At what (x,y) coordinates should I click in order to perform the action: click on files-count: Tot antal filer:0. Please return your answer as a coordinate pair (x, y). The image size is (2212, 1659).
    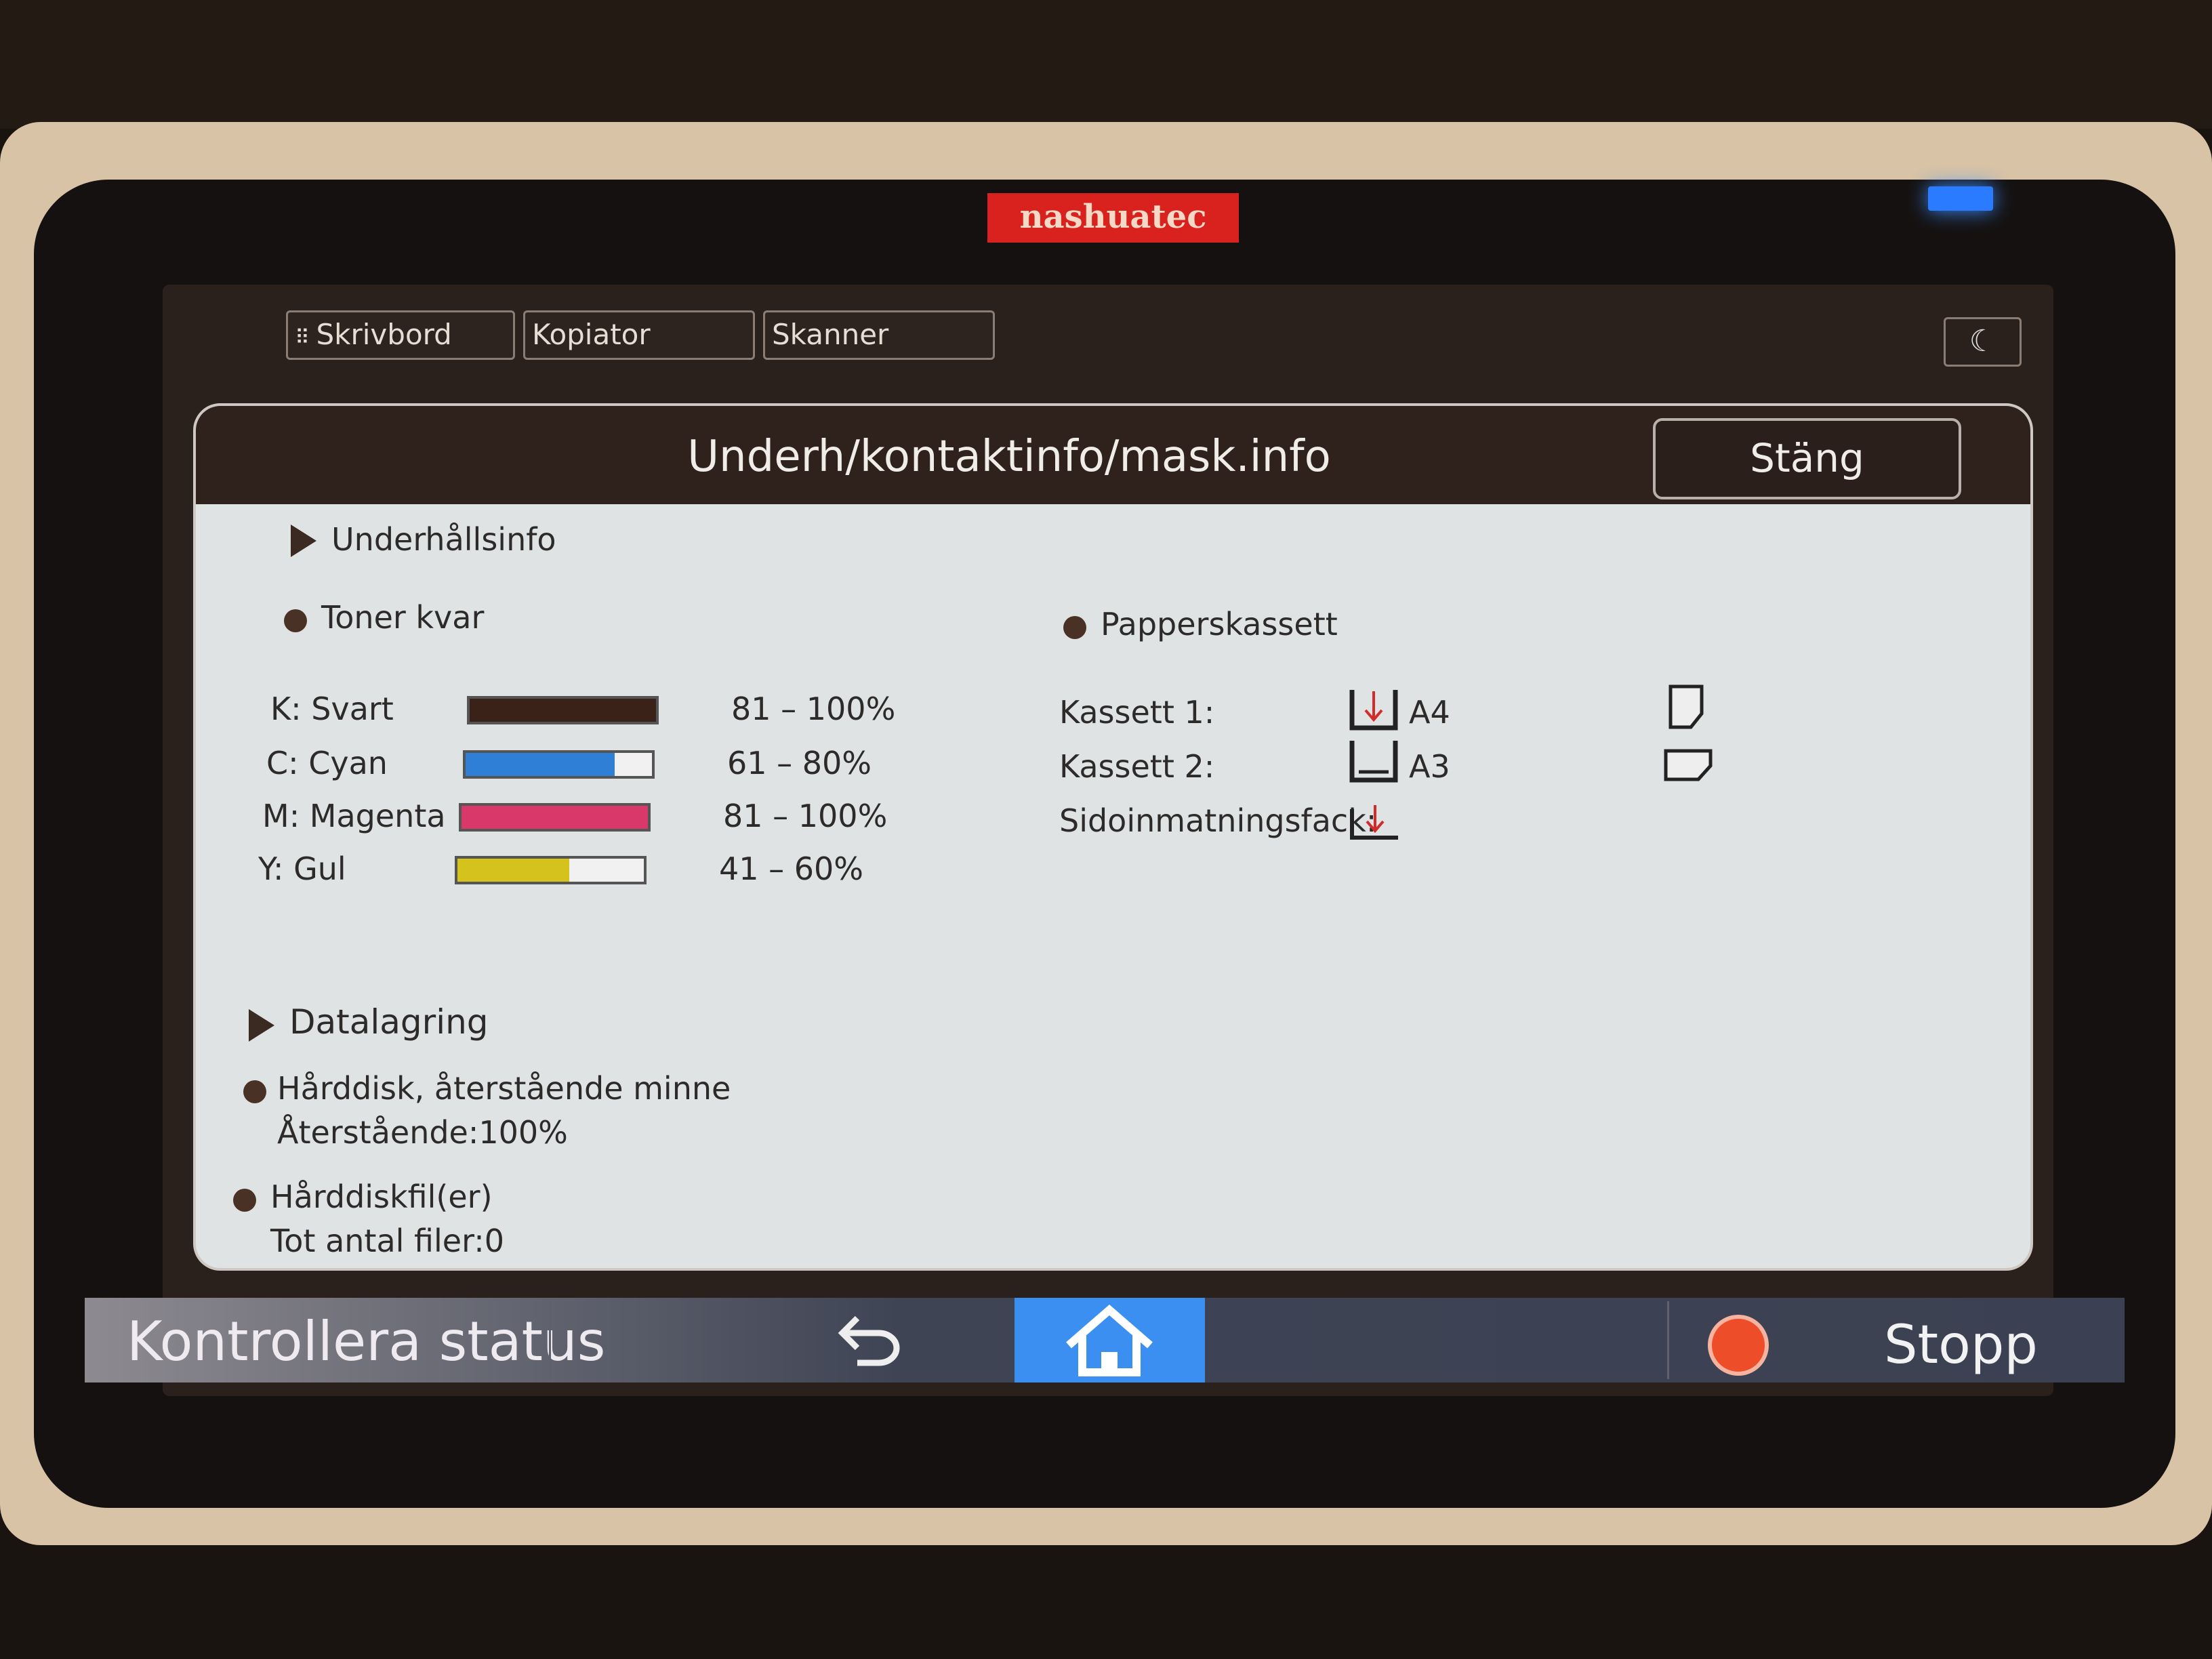
    Looking at the image, I should click on (387, 1241).